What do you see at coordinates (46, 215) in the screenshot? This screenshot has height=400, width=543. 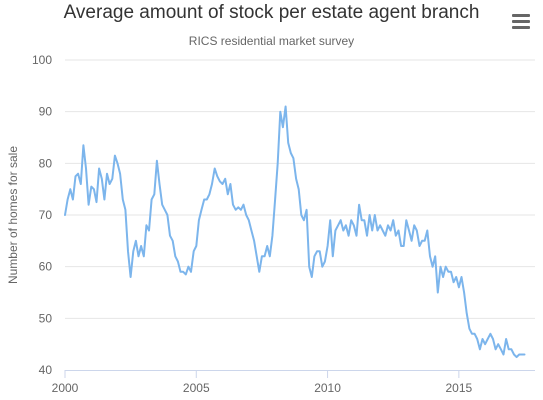 I see `y-tick-label: 70` at bounding box center [46, 215].